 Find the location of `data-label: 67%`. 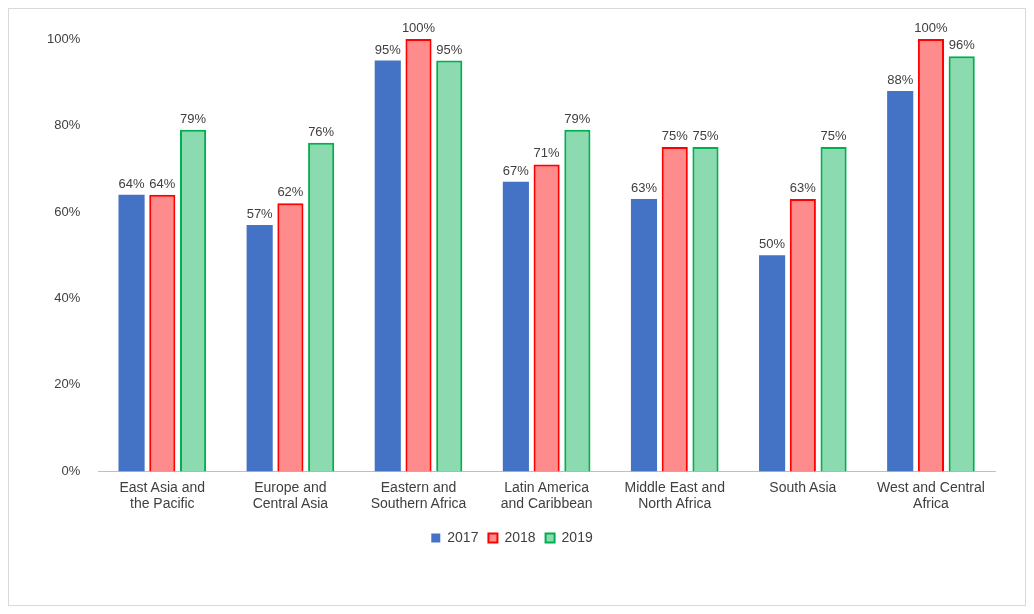

data-label: 67% is located at coordinates (516, 170).